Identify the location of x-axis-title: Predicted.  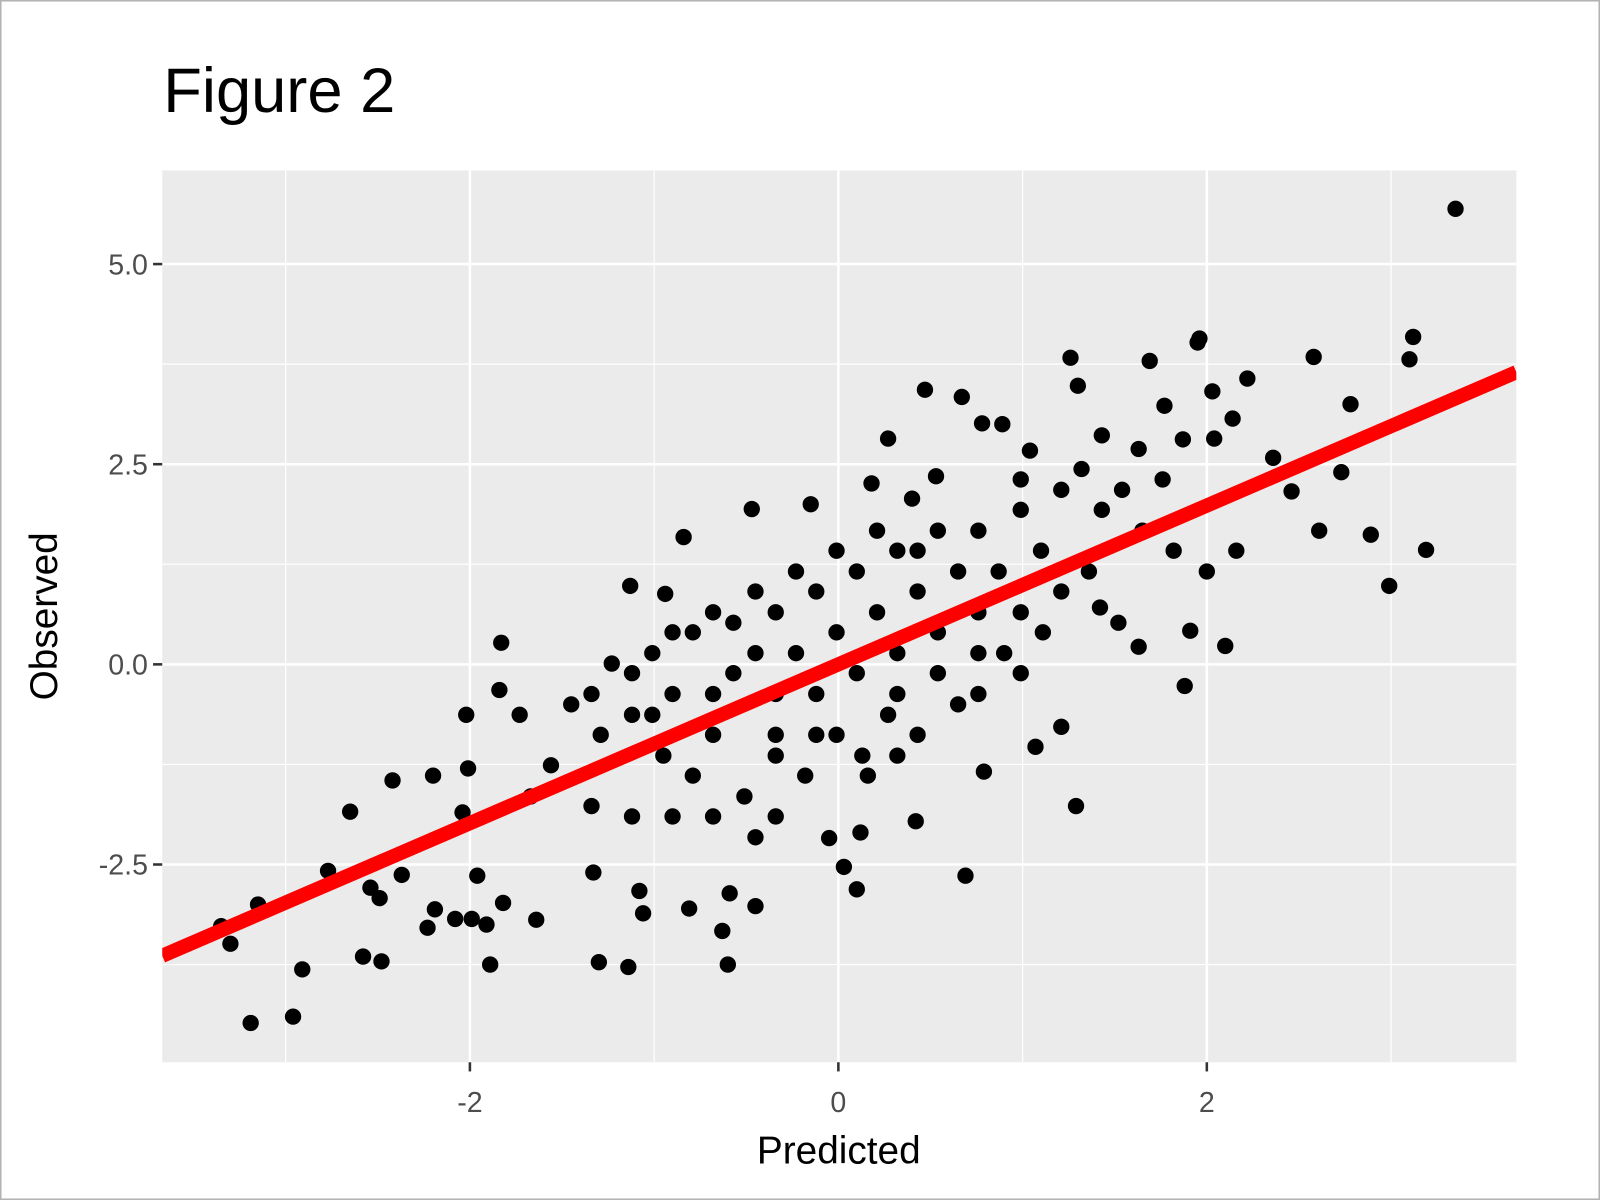
(839, 1150).